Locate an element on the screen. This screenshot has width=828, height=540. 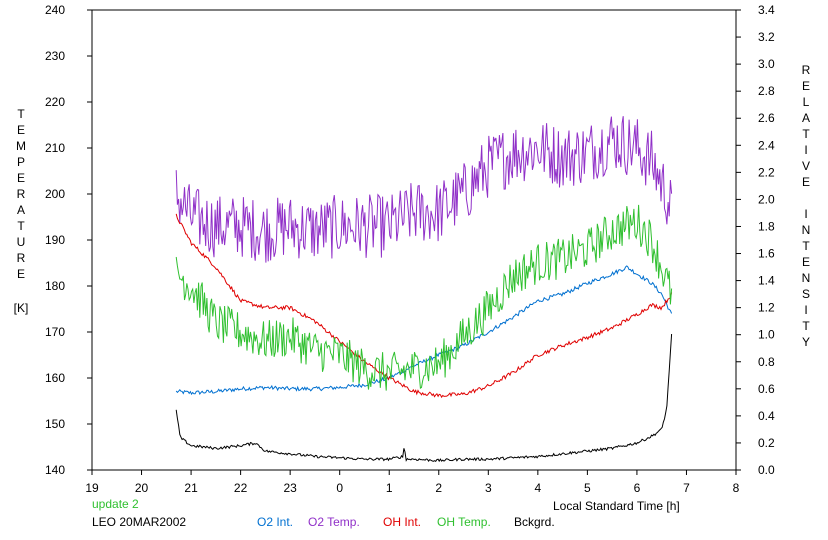
y-right-tick-label: 0.0 is located at coordinates (766, 470).